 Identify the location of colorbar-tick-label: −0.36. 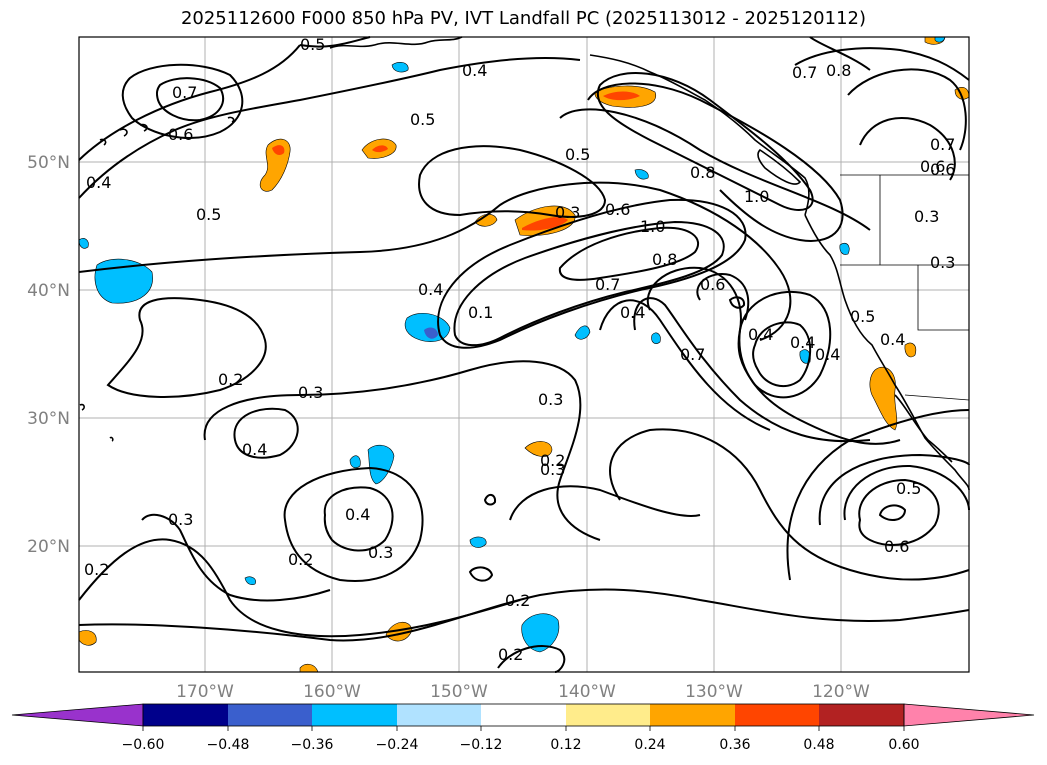
(312, 745).